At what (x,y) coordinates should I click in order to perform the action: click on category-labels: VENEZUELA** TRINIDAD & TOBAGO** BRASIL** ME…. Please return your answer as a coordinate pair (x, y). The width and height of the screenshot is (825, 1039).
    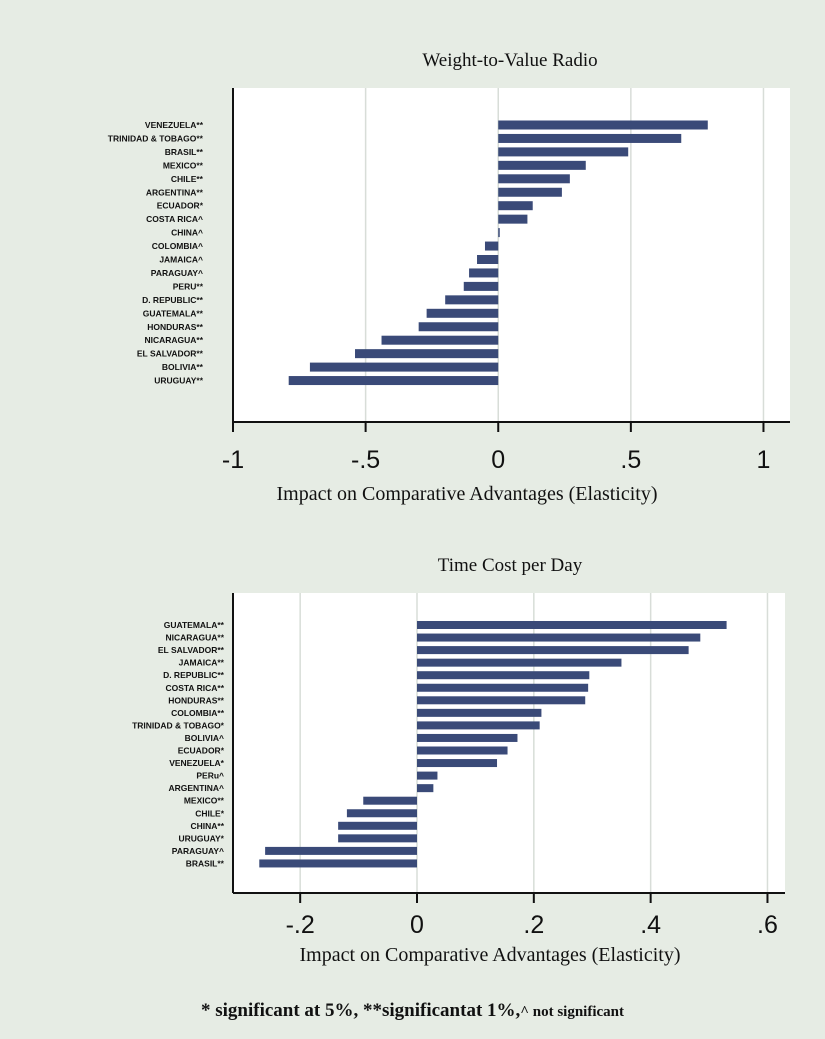
    Looking at the image, I should click on (156, 253).